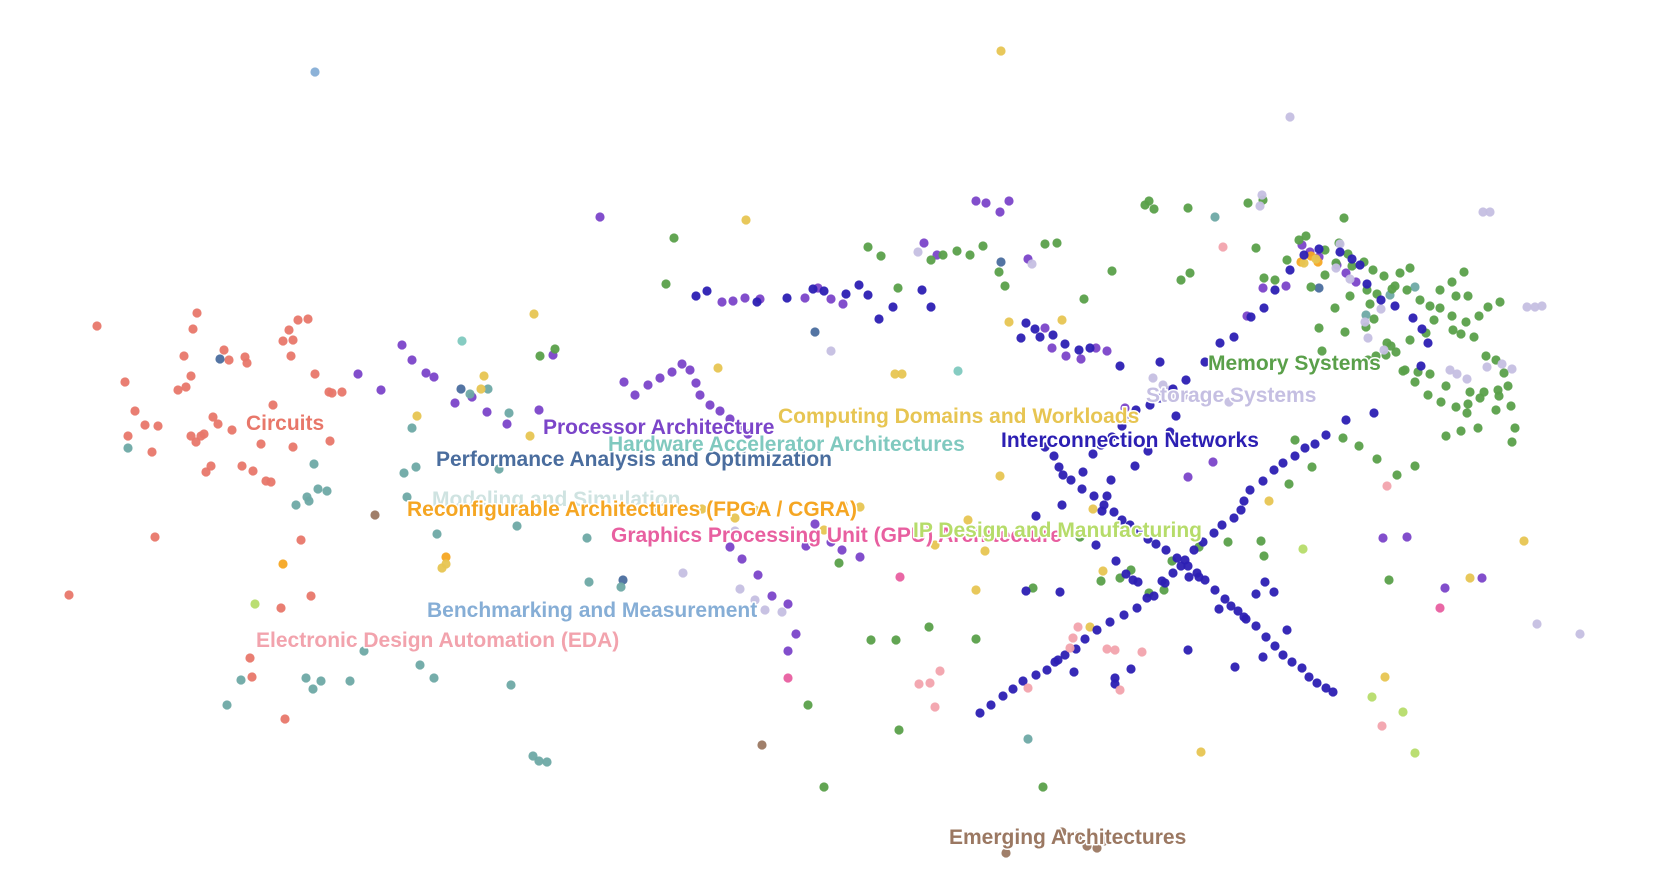 The height and width of the screenshot is (884, 1678). What do you see at coordinates (1295, 364) in the screenshot?
I see `label-memory-systems: Memory Systems` at bounding box center [1295, 364].